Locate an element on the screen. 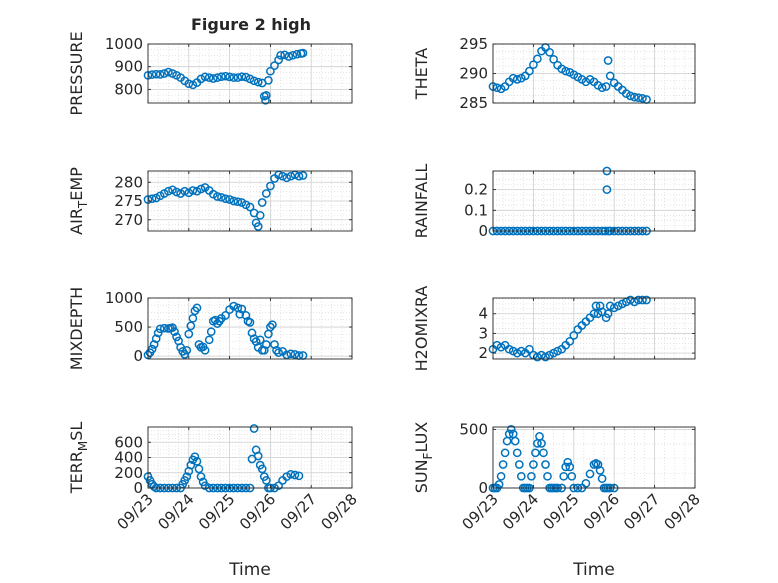 Image resolution: width=778 pixels, height=583 pixels. subplot-4: 0 0.1 0.2 RAINFALL is located at coordinates (554, 202).